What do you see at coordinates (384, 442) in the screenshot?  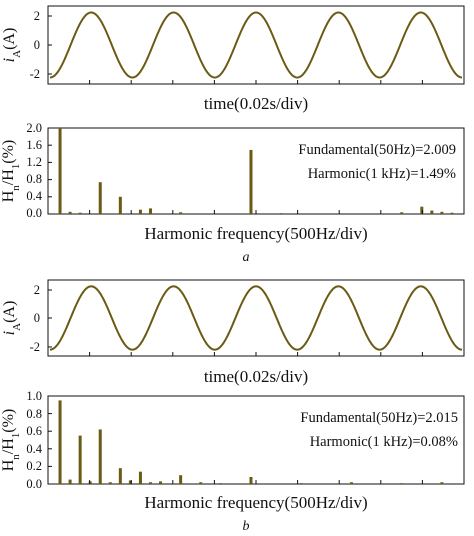 I see `annotation-harmonic: Harmonic(1 kHz)=0.08%` at bounding box center [384, 442].